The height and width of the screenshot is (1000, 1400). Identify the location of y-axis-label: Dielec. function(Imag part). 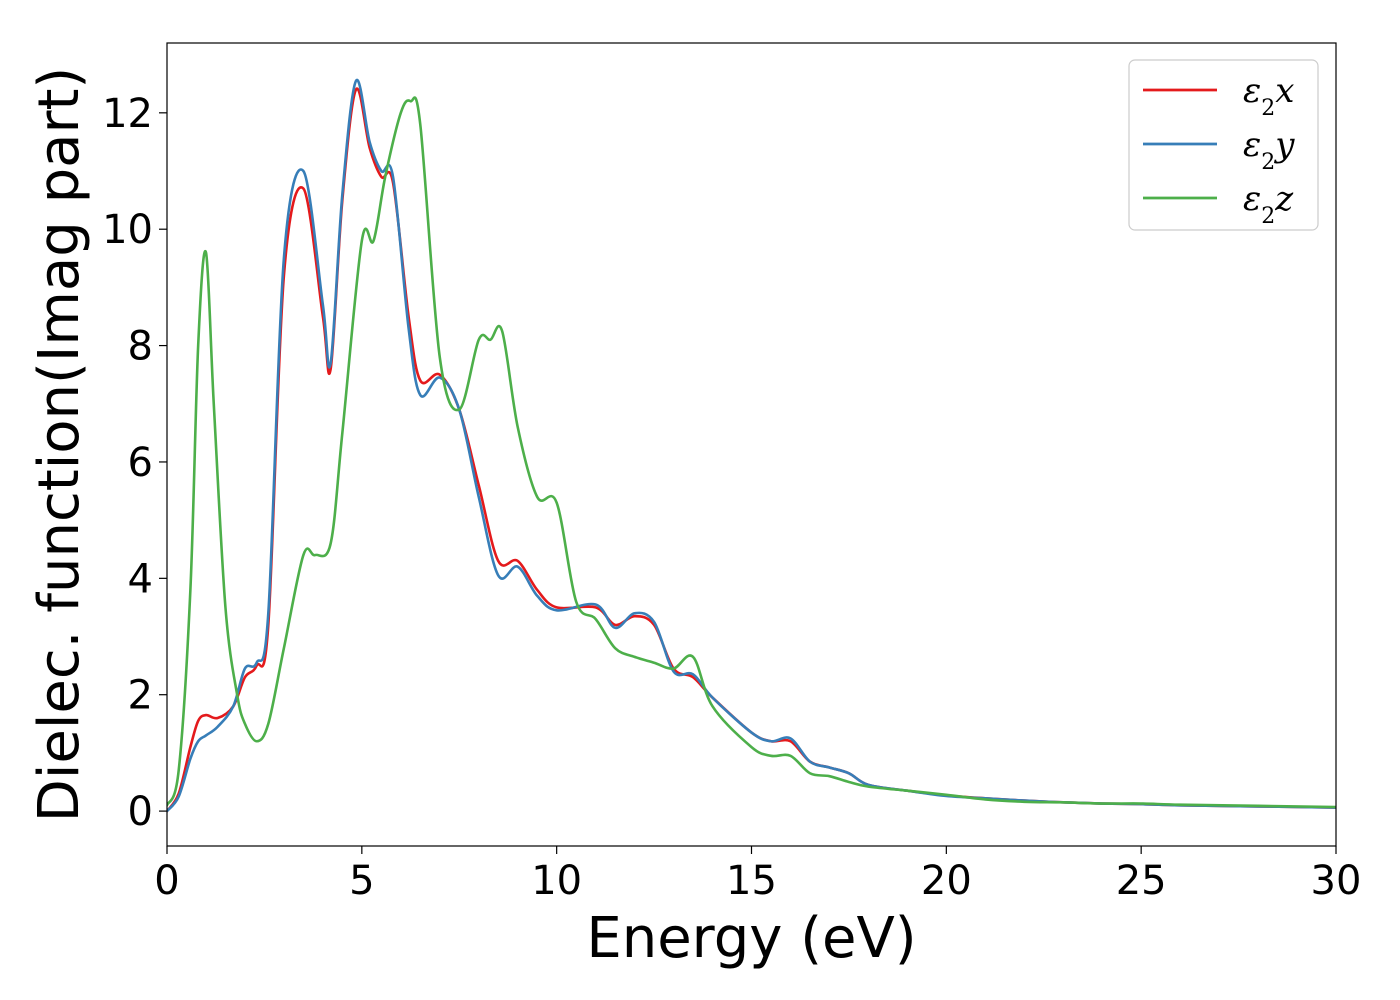
(59, 445).